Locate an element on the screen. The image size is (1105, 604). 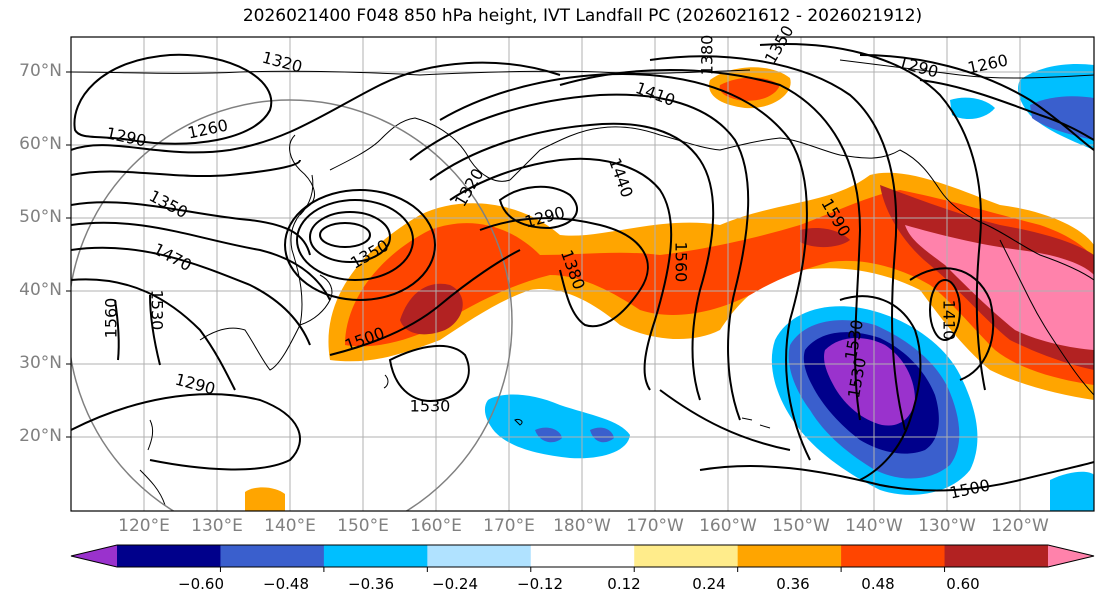
lat-label-50n: 50°N is located at coordinates (40, 217).